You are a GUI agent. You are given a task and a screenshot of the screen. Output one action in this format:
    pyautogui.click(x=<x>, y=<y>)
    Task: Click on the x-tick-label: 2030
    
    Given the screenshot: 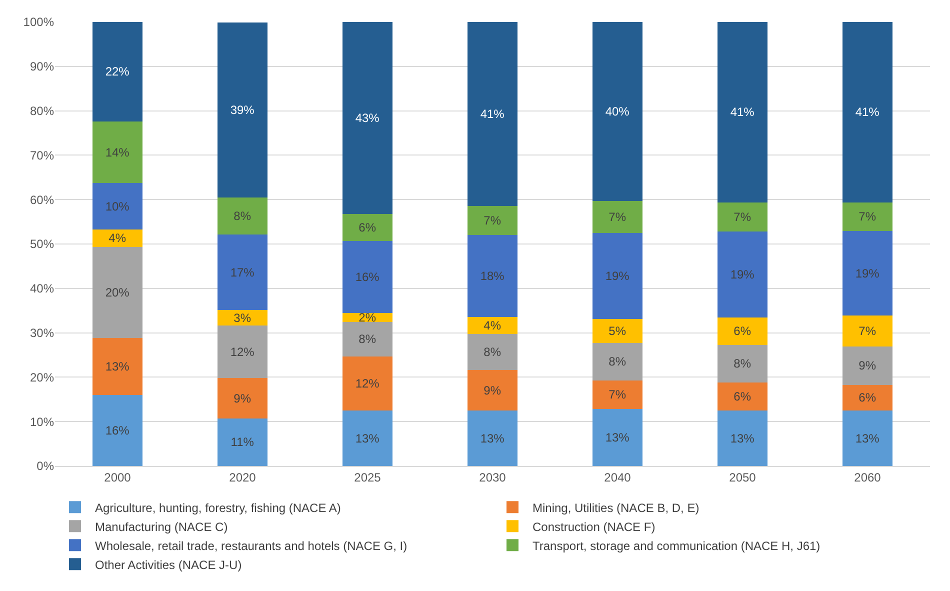 What is the action you would take?
    pyautogui.click(x=492, y=477)
    